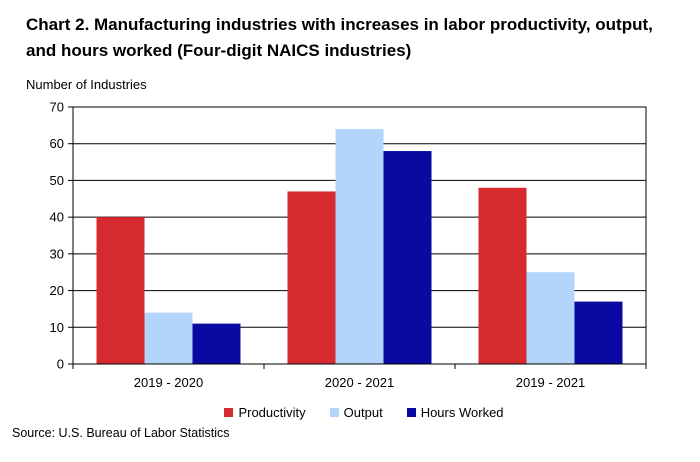 The image size is (700, 462). Describe the element at coordinates (311, 277) in the screenshot. I see `bar-productivity-2020-2021` at that location.